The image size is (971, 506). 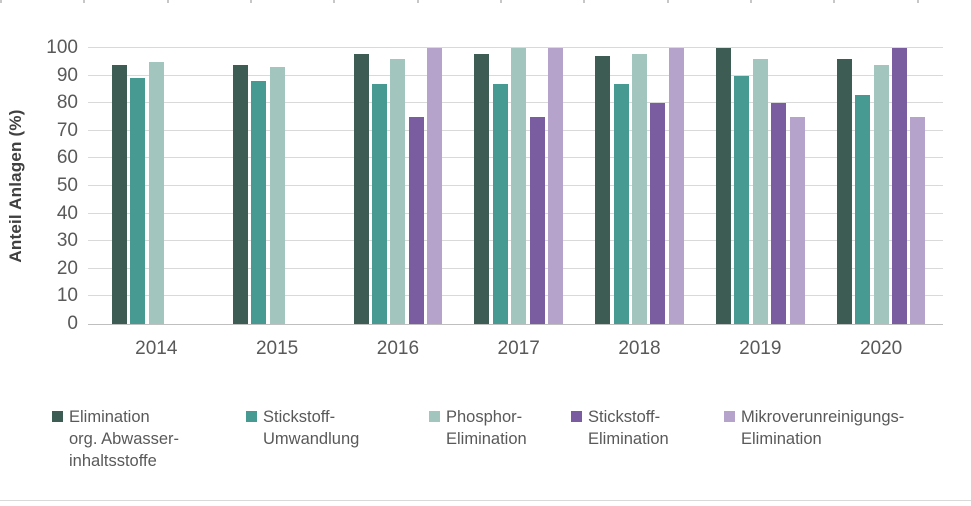 I want to click on legend-item-4: Stickstoff- Elimination, so click(x=620, y=428).